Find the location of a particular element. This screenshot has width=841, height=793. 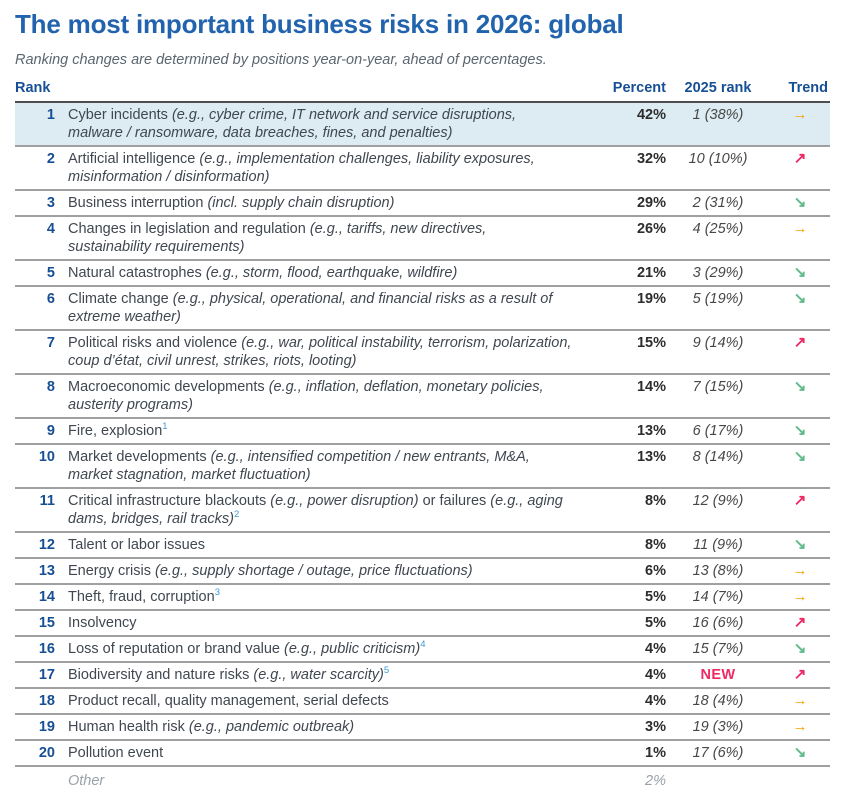

prev-rank-value: 10 (10%) is located at coordinates (718, 168).